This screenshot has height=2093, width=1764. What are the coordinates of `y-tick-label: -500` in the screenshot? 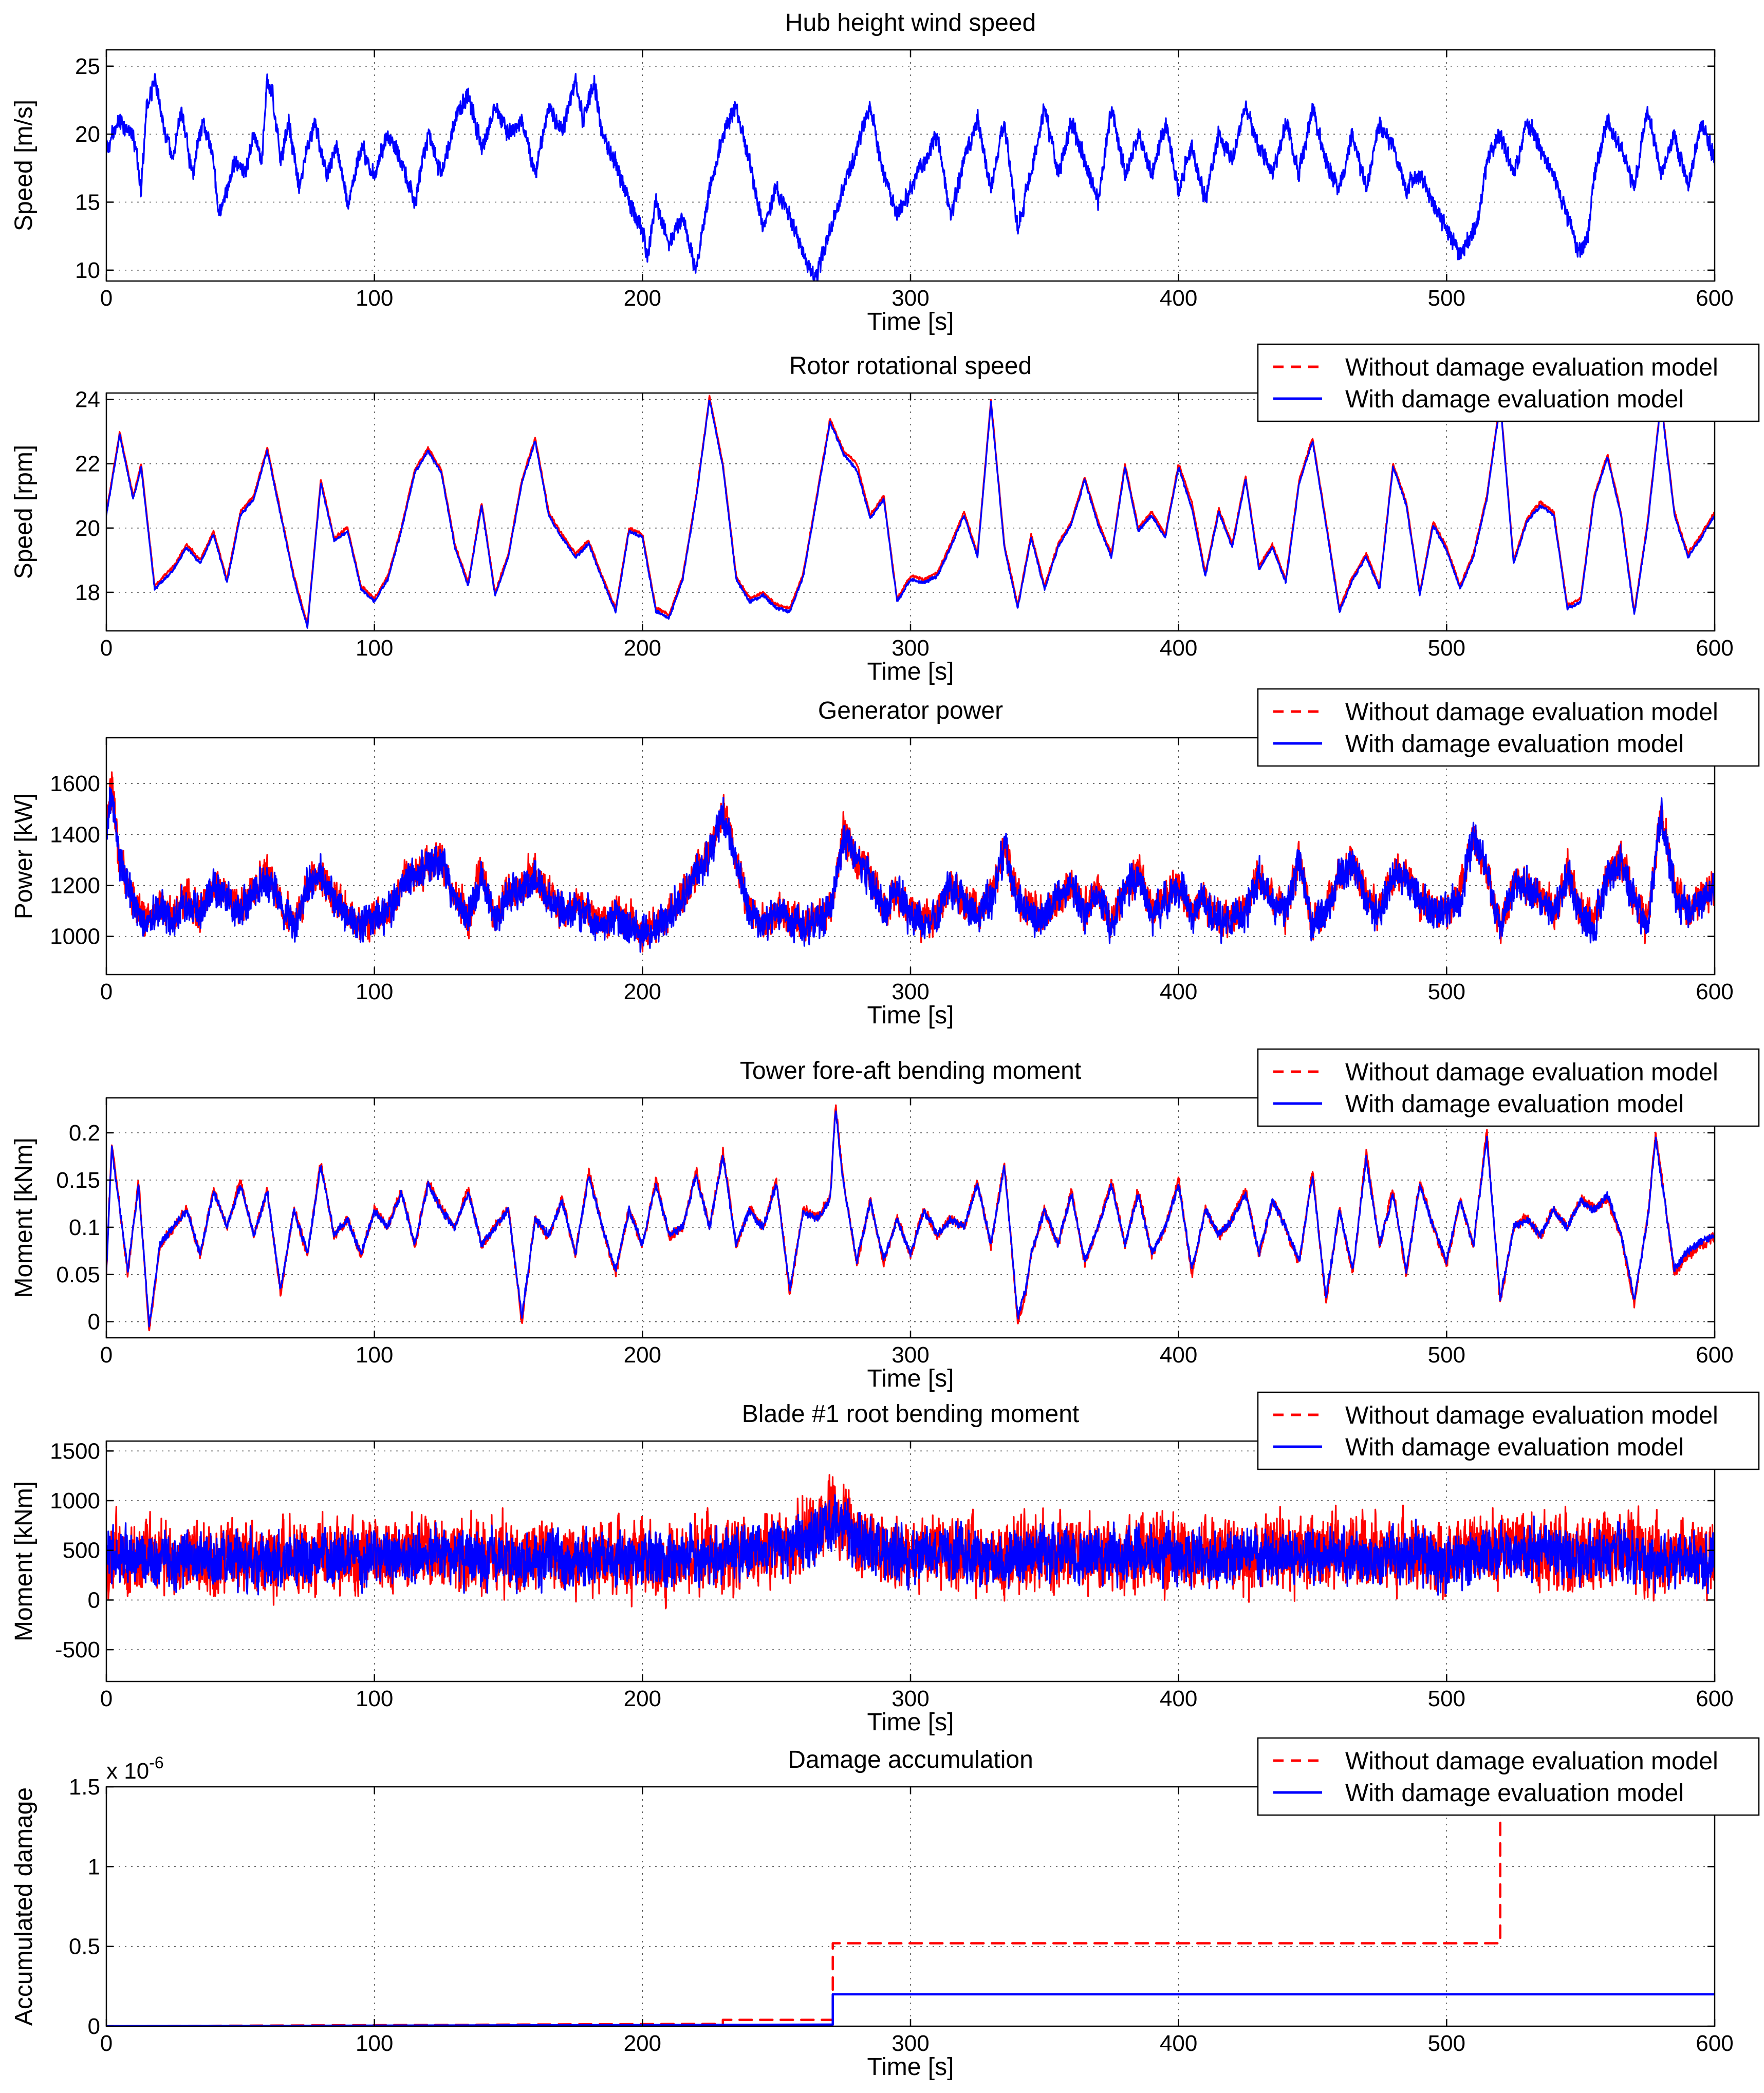 It's located at (77, 1649).